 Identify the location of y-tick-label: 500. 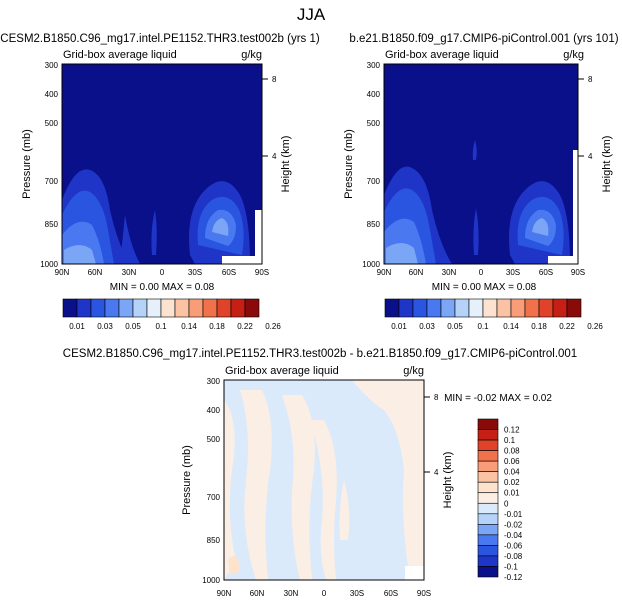
(52, 123).